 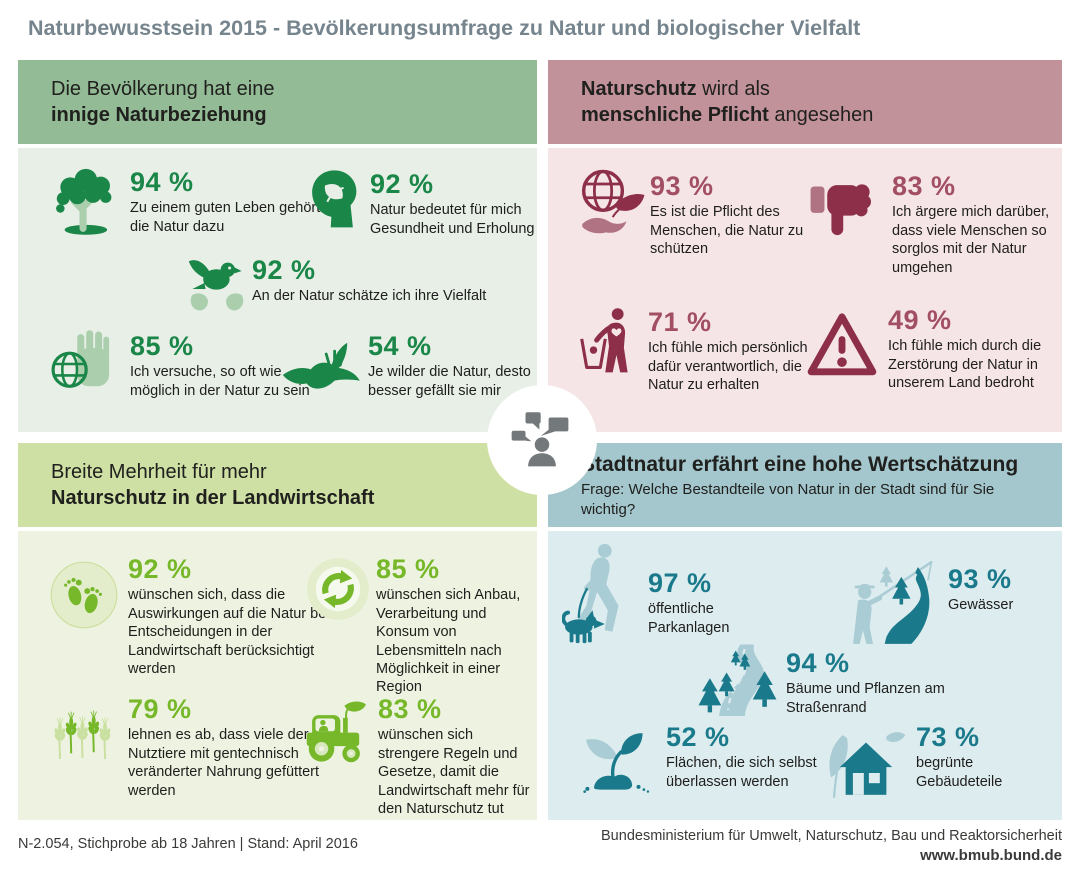 What do you see at coordinates (639, 89) in the screenshot?
I see `section-title-bold: Naturschutz` at bounding box center [639, 89].